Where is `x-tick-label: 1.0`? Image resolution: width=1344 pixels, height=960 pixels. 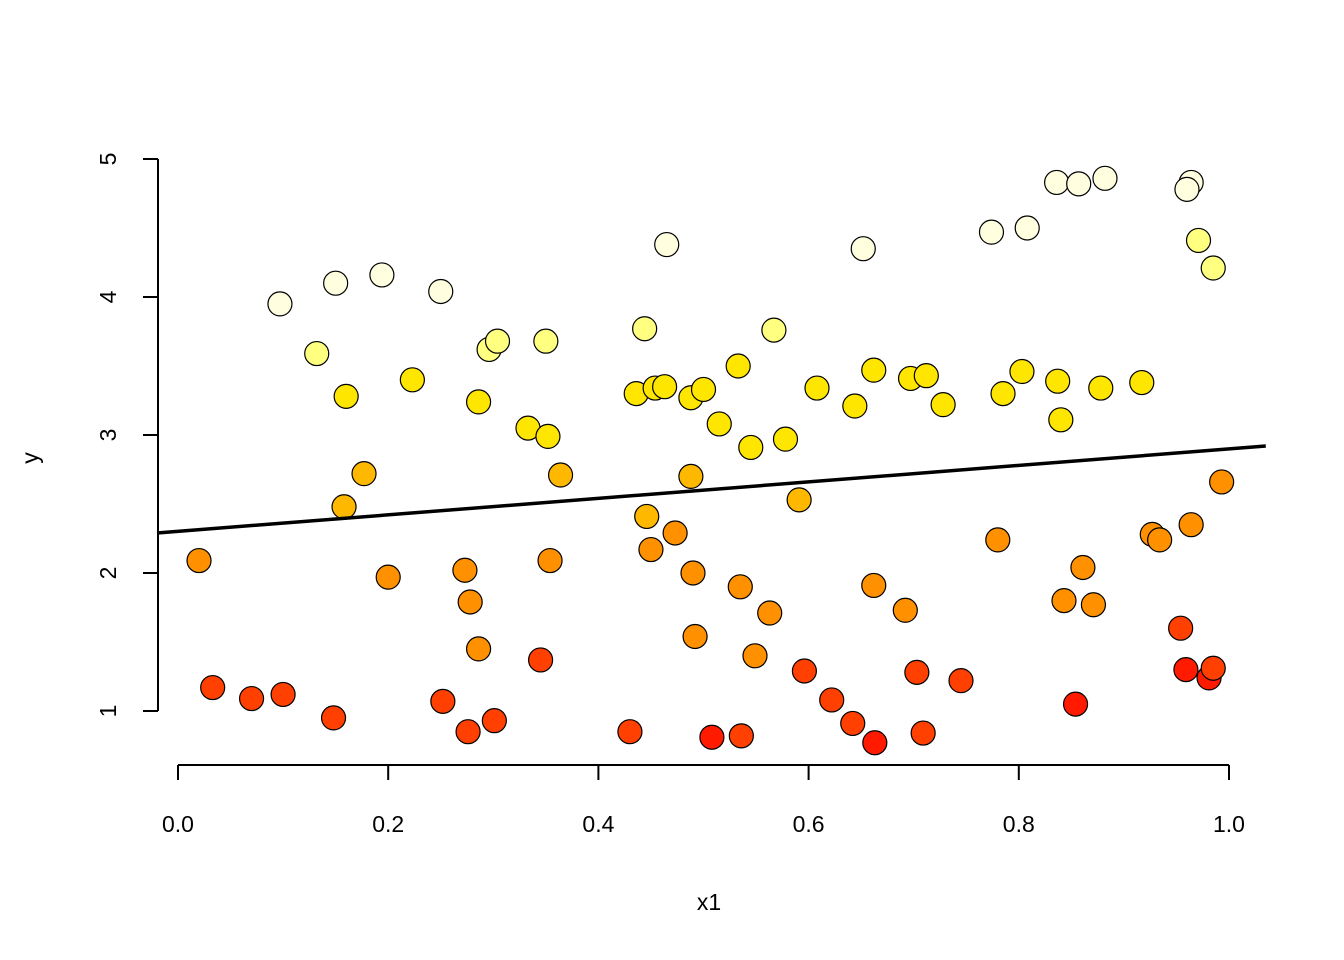 x-tick-label: 1.0 is located at coordinates (1229, 824).